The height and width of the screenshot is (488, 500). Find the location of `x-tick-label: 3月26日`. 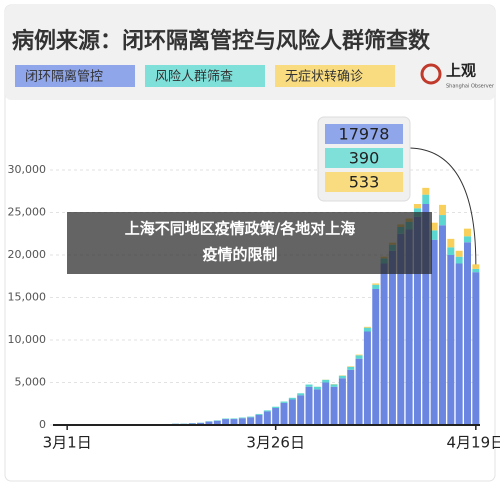

x-tick-label: 3月26日 is located at coordinates (275, 443).